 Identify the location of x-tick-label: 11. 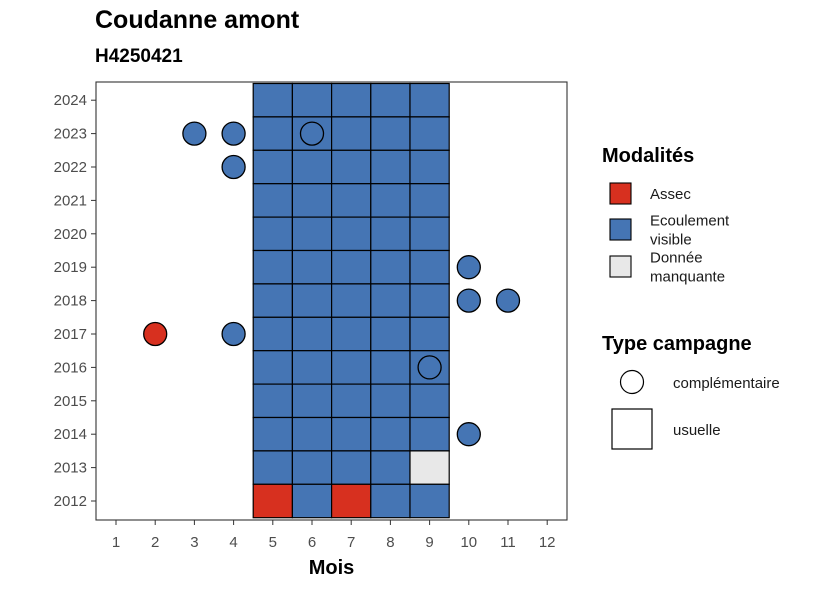
(508, 542).